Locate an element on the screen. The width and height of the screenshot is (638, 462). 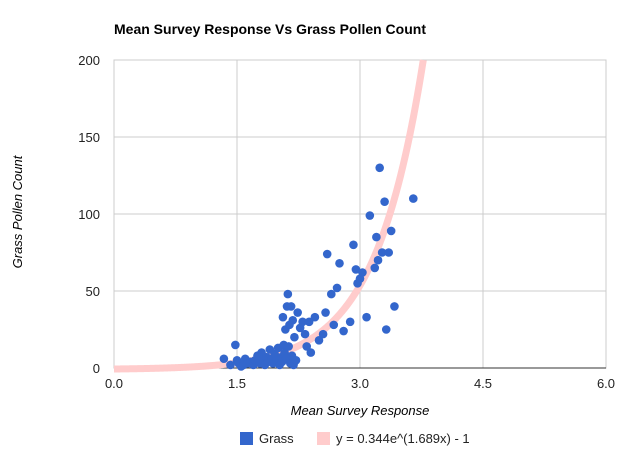
y-tick-label: 150 is located at coordinates (89, 137).